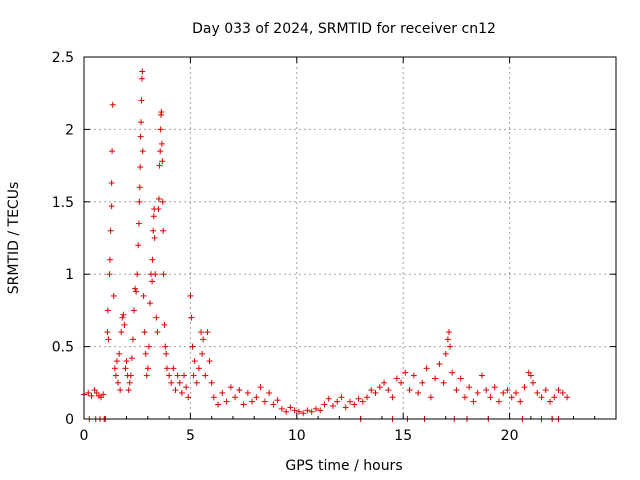 The height and width of the screenshot is (480, 640). I want to click on x-tick-label: 15, so click(403, 436).